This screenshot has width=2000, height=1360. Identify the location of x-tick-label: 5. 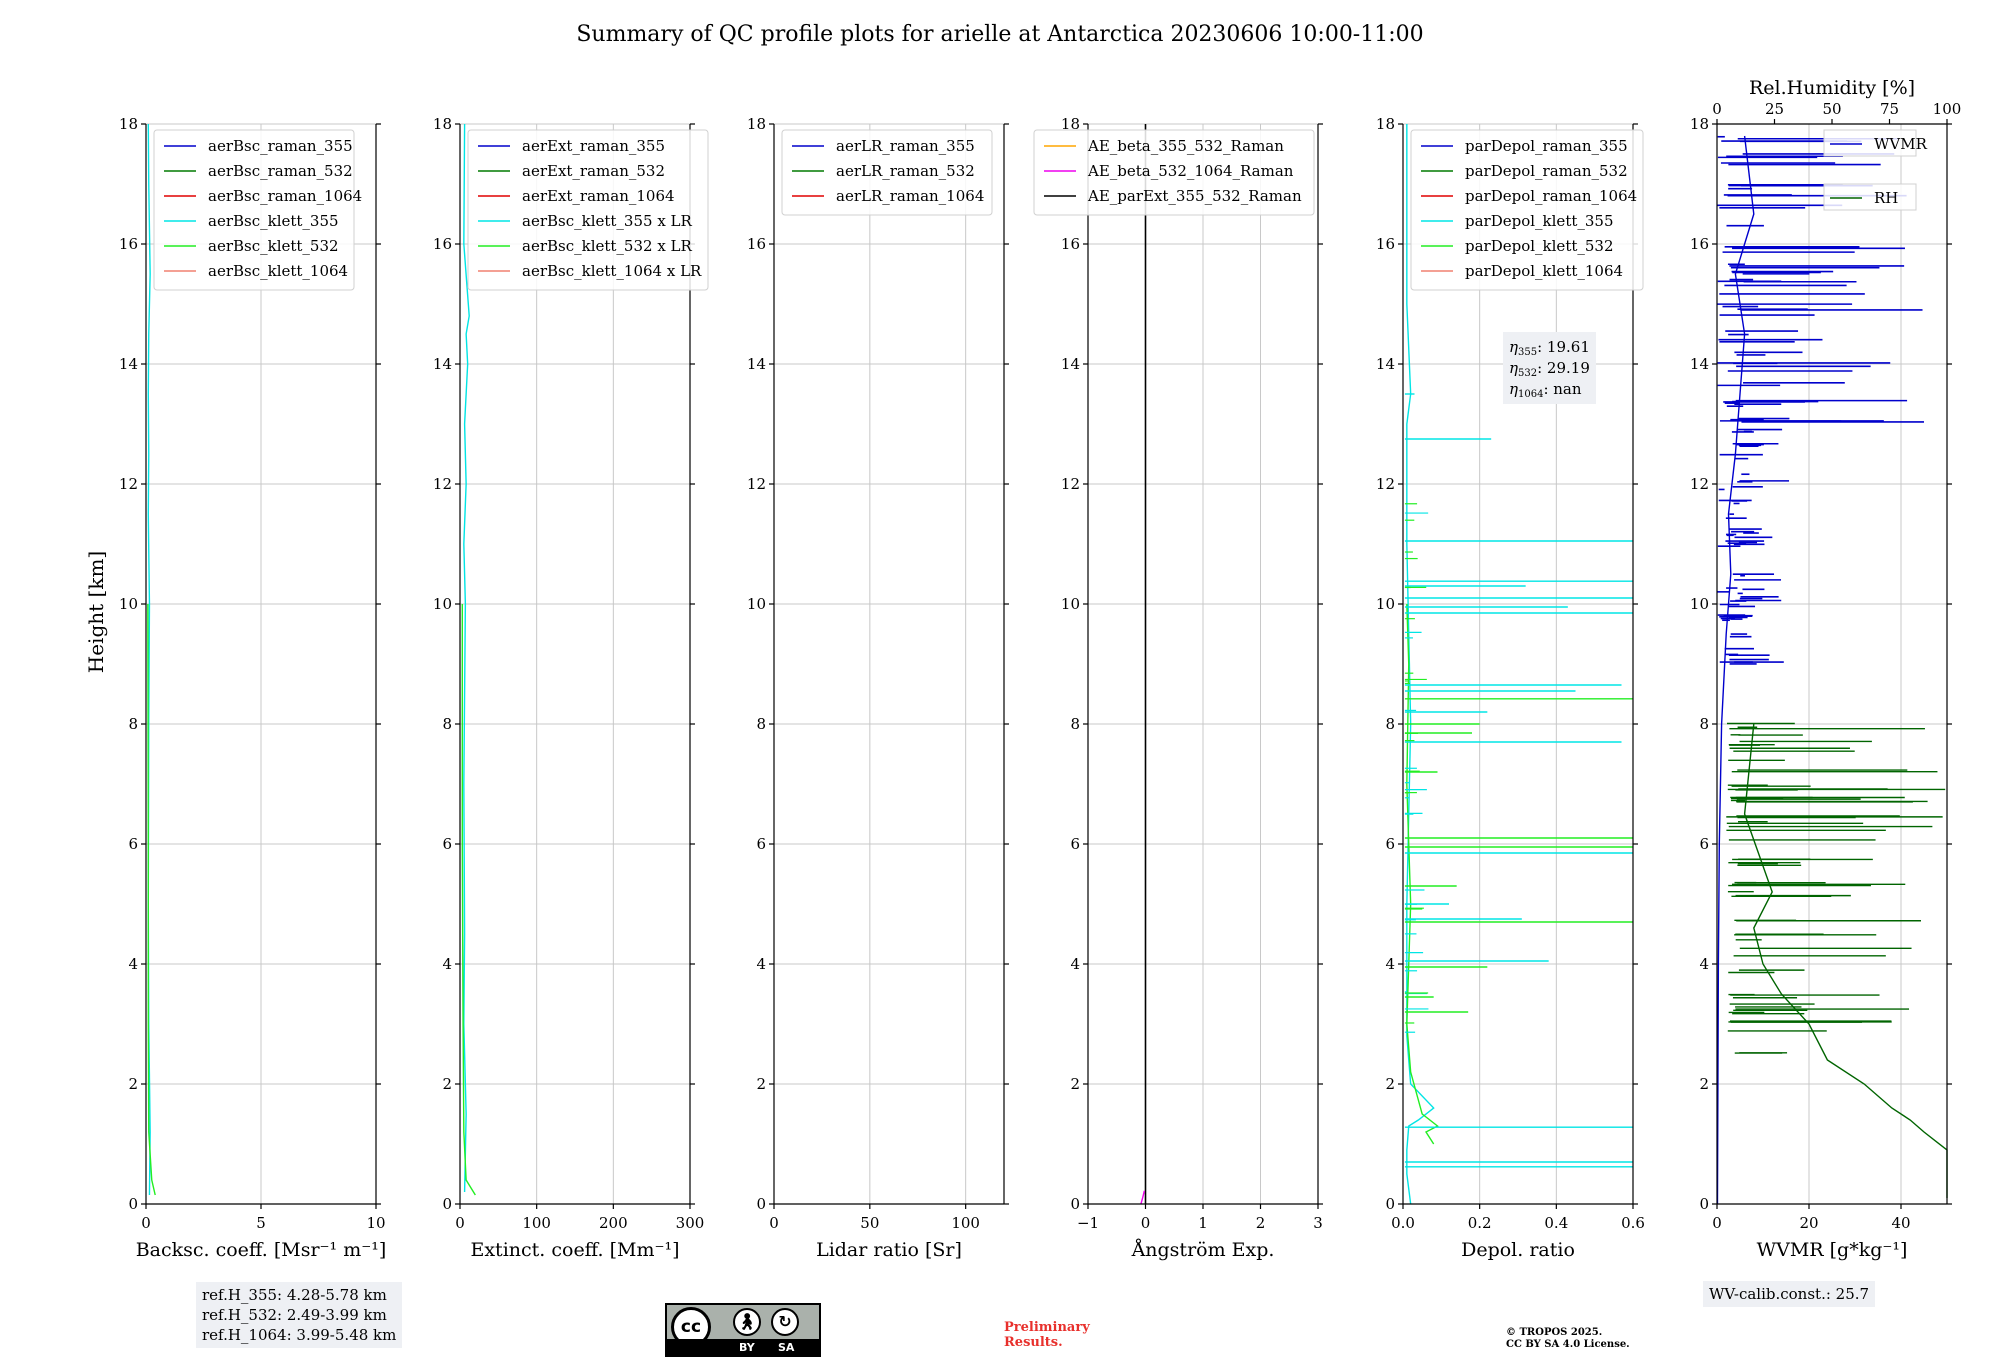
(261, 1223).